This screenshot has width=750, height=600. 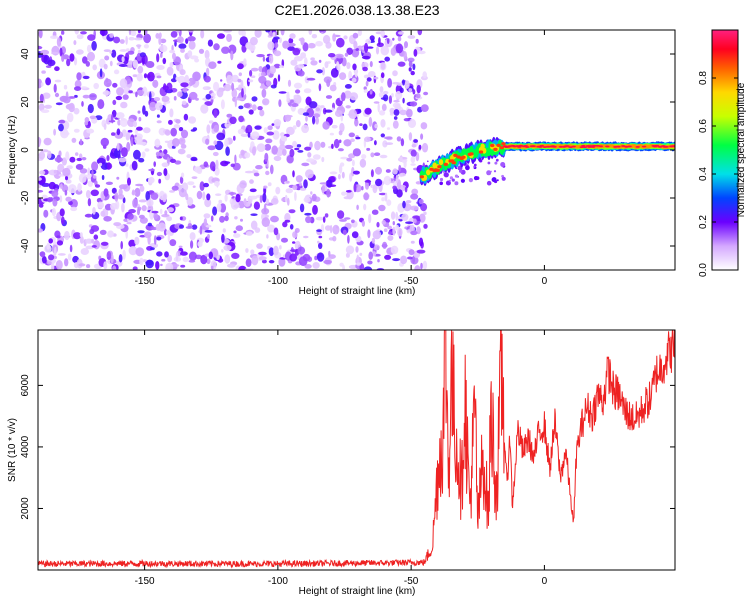 I want to click on heatmap-signal-region, so click(x=547, y=161).